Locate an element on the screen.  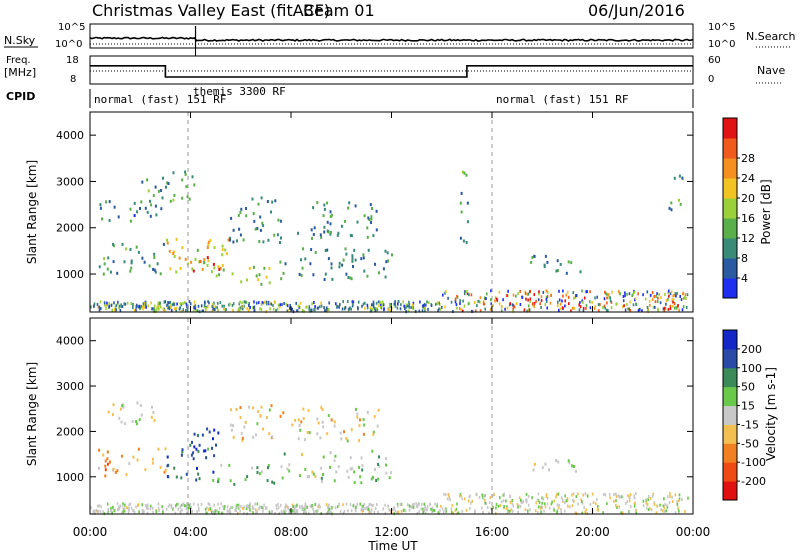
beam-label: Beam 01 is located at coordinates (339, 10).